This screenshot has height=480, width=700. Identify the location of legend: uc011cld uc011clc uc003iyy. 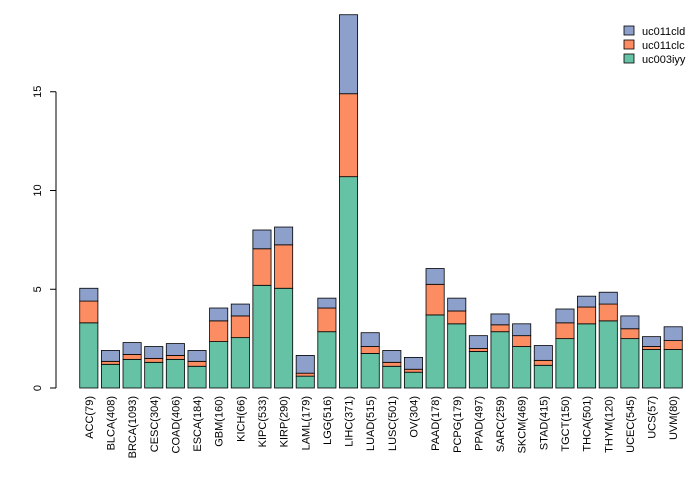
(654, 45).